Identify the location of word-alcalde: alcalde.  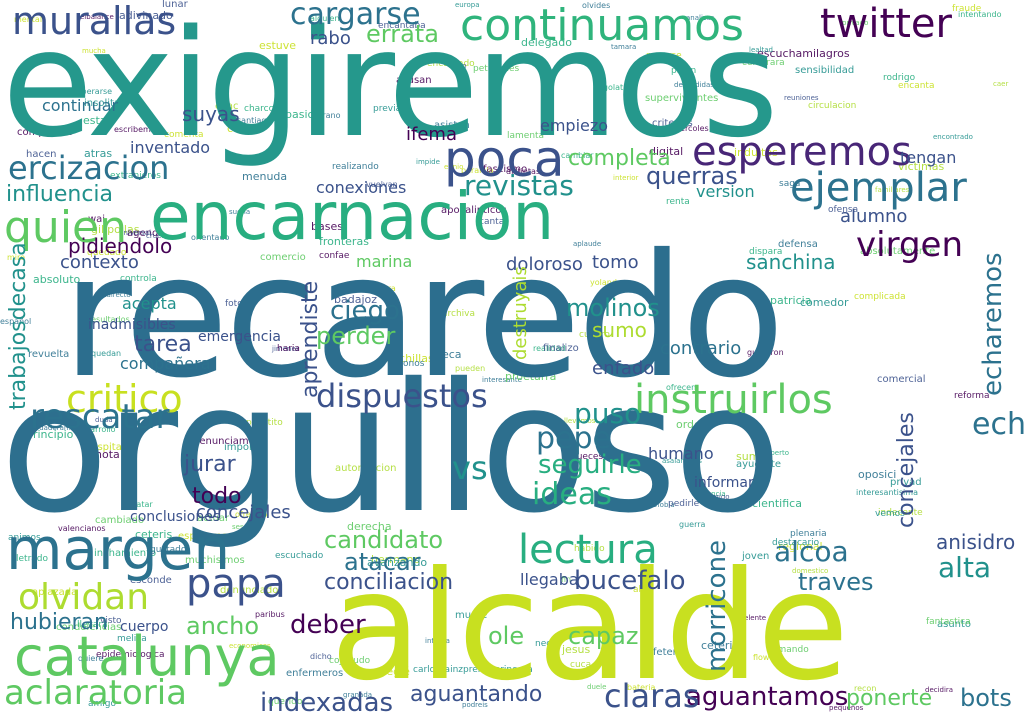
(589, 627).